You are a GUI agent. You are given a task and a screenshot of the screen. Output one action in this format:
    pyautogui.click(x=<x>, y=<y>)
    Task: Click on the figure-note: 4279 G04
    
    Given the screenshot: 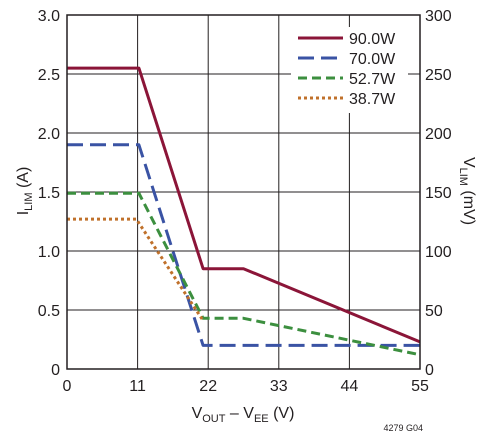 What is the action you would take?
    pyautogui.click(x=403, y=428)
    